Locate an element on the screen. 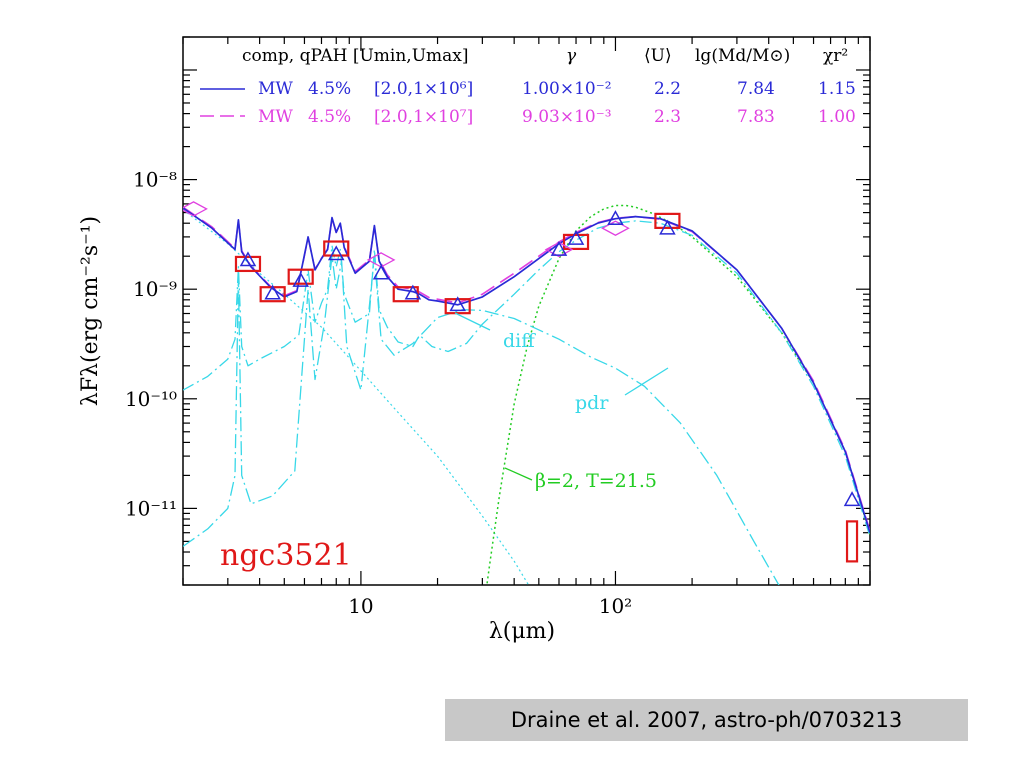 Image resolution: width=1024 pixels, height=768 pixels. legend-row1-comp: MW is located at coordinates (275, 89).